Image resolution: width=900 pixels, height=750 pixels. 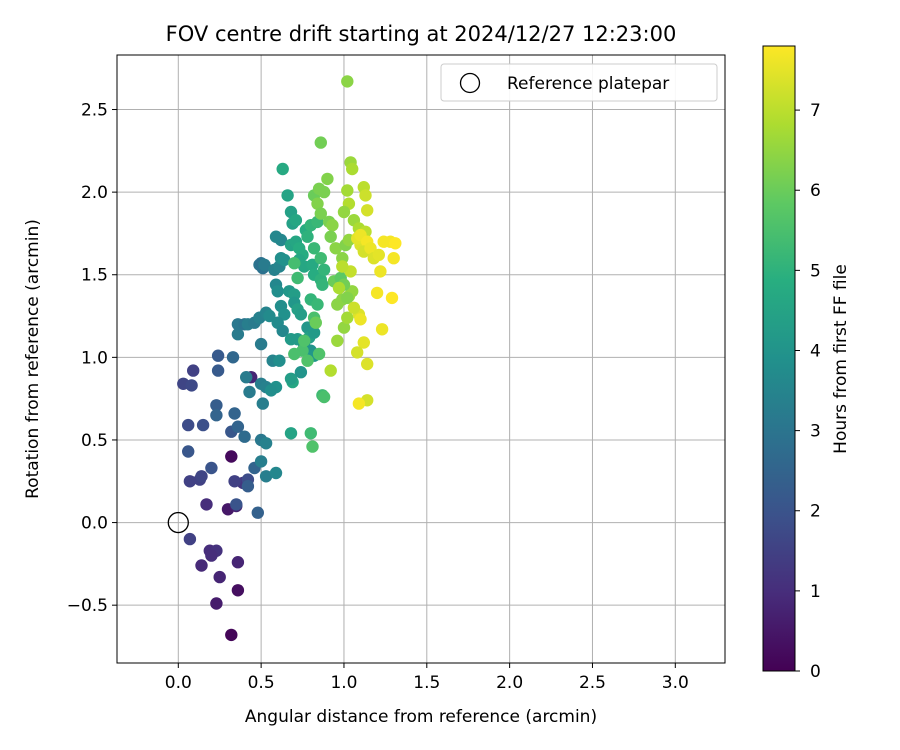 What do you see at coordinates (815, 512) in the screenshot?
I see `colorbar-tick-label: 2` at bounding box center [815, 512].